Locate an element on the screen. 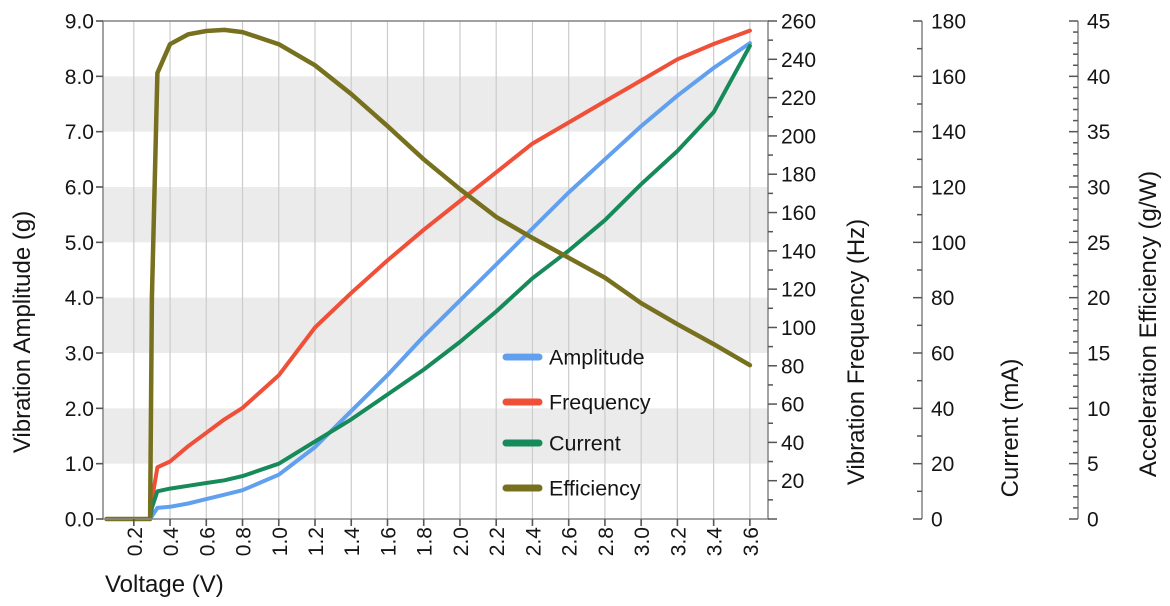 The image size is (1170, 606). x-tick-label: 1.0 is located at coordinates (280, 541).